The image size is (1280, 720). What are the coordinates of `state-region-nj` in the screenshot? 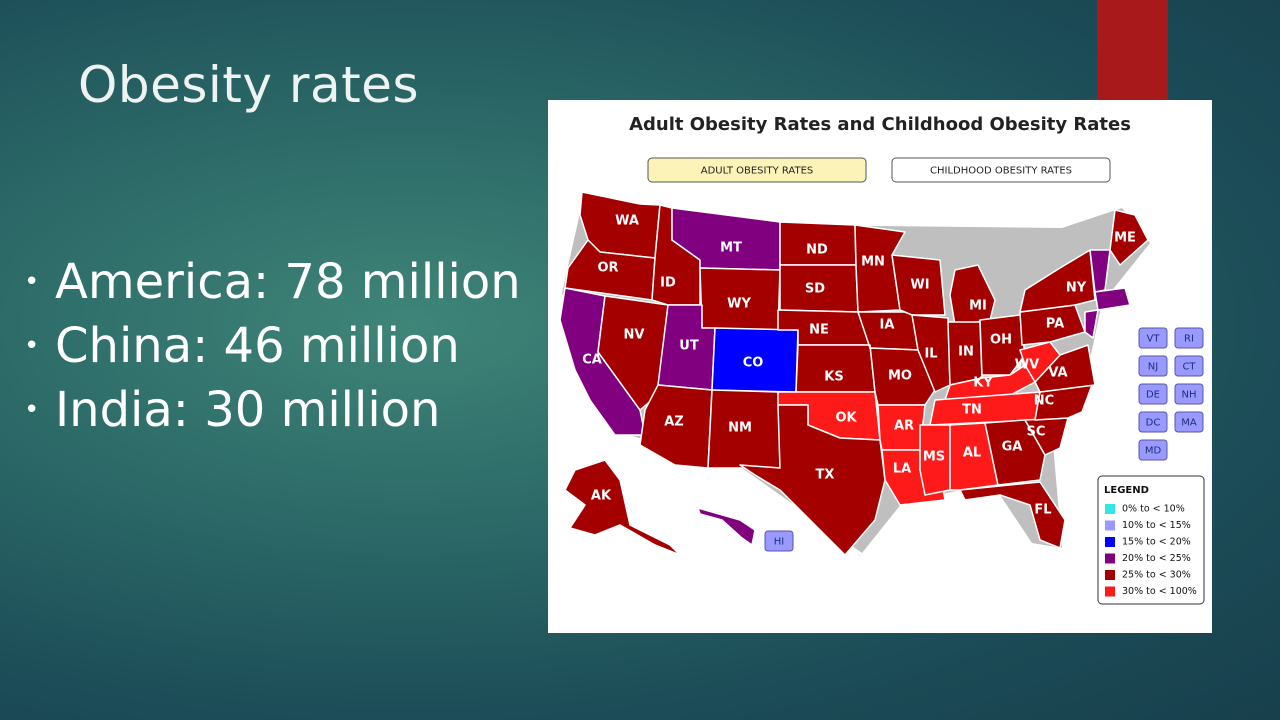 It's located at (1091, 324).